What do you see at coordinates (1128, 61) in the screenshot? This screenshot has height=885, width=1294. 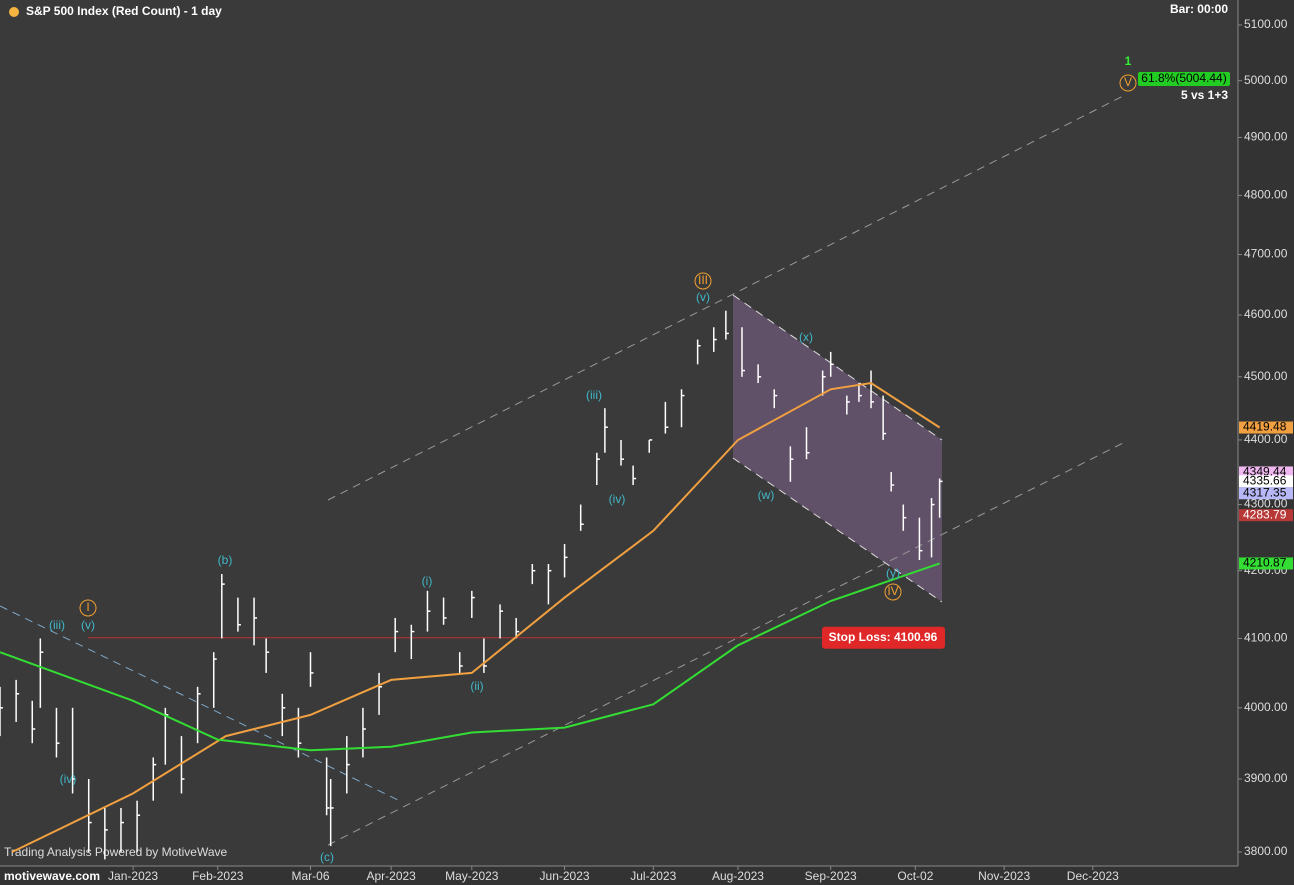 I see `degree-label: 1` at bounding box center [1128, 61].